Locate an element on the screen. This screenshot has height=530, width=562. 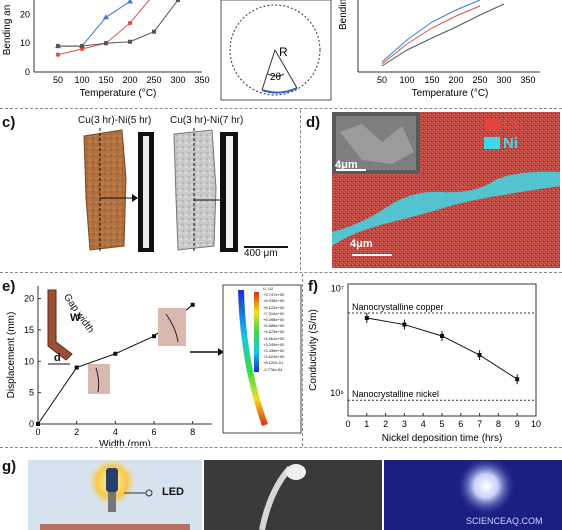
x-tick-e: 2 is located at coordinates (76, 432).